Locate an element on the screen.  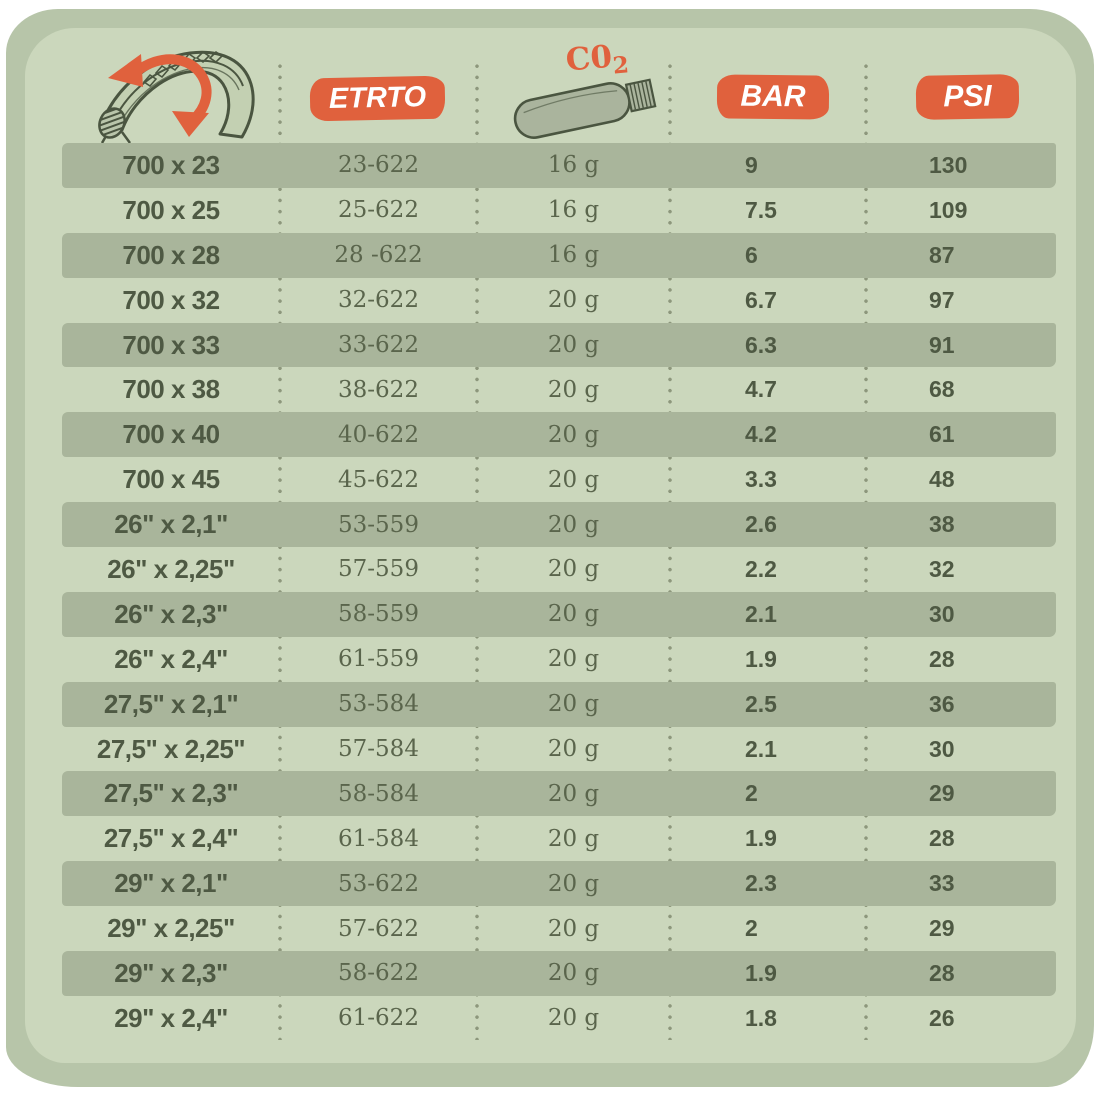
table-row: 700 x 38 38-622 20 g 4.7 68 is located at coordinates (559, 389).